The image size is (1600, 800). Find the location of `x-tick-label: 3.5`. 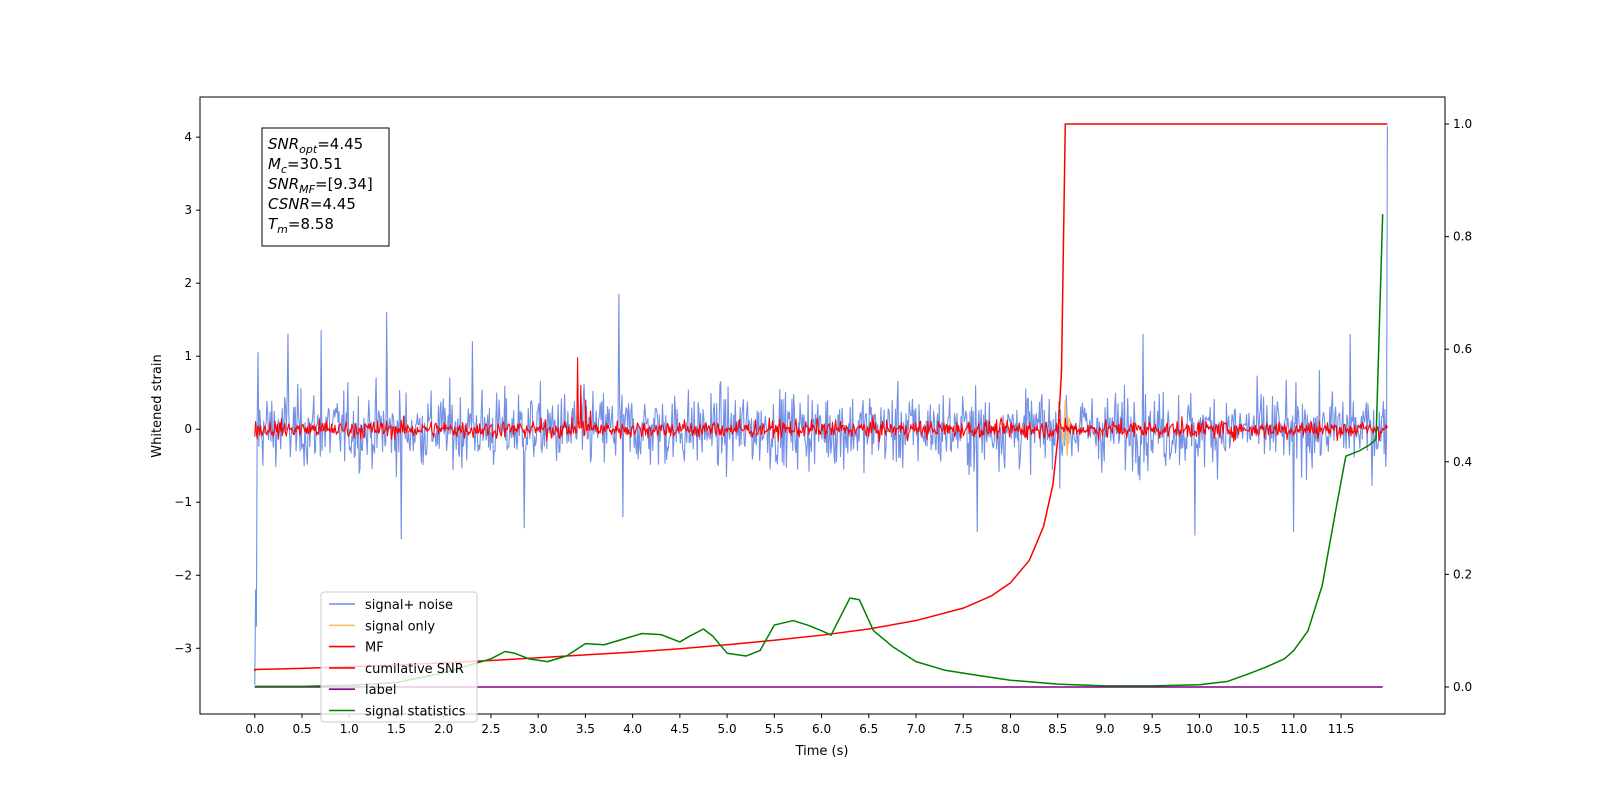

x-tick-label: 3.5 is located at coordinates (585, 729).